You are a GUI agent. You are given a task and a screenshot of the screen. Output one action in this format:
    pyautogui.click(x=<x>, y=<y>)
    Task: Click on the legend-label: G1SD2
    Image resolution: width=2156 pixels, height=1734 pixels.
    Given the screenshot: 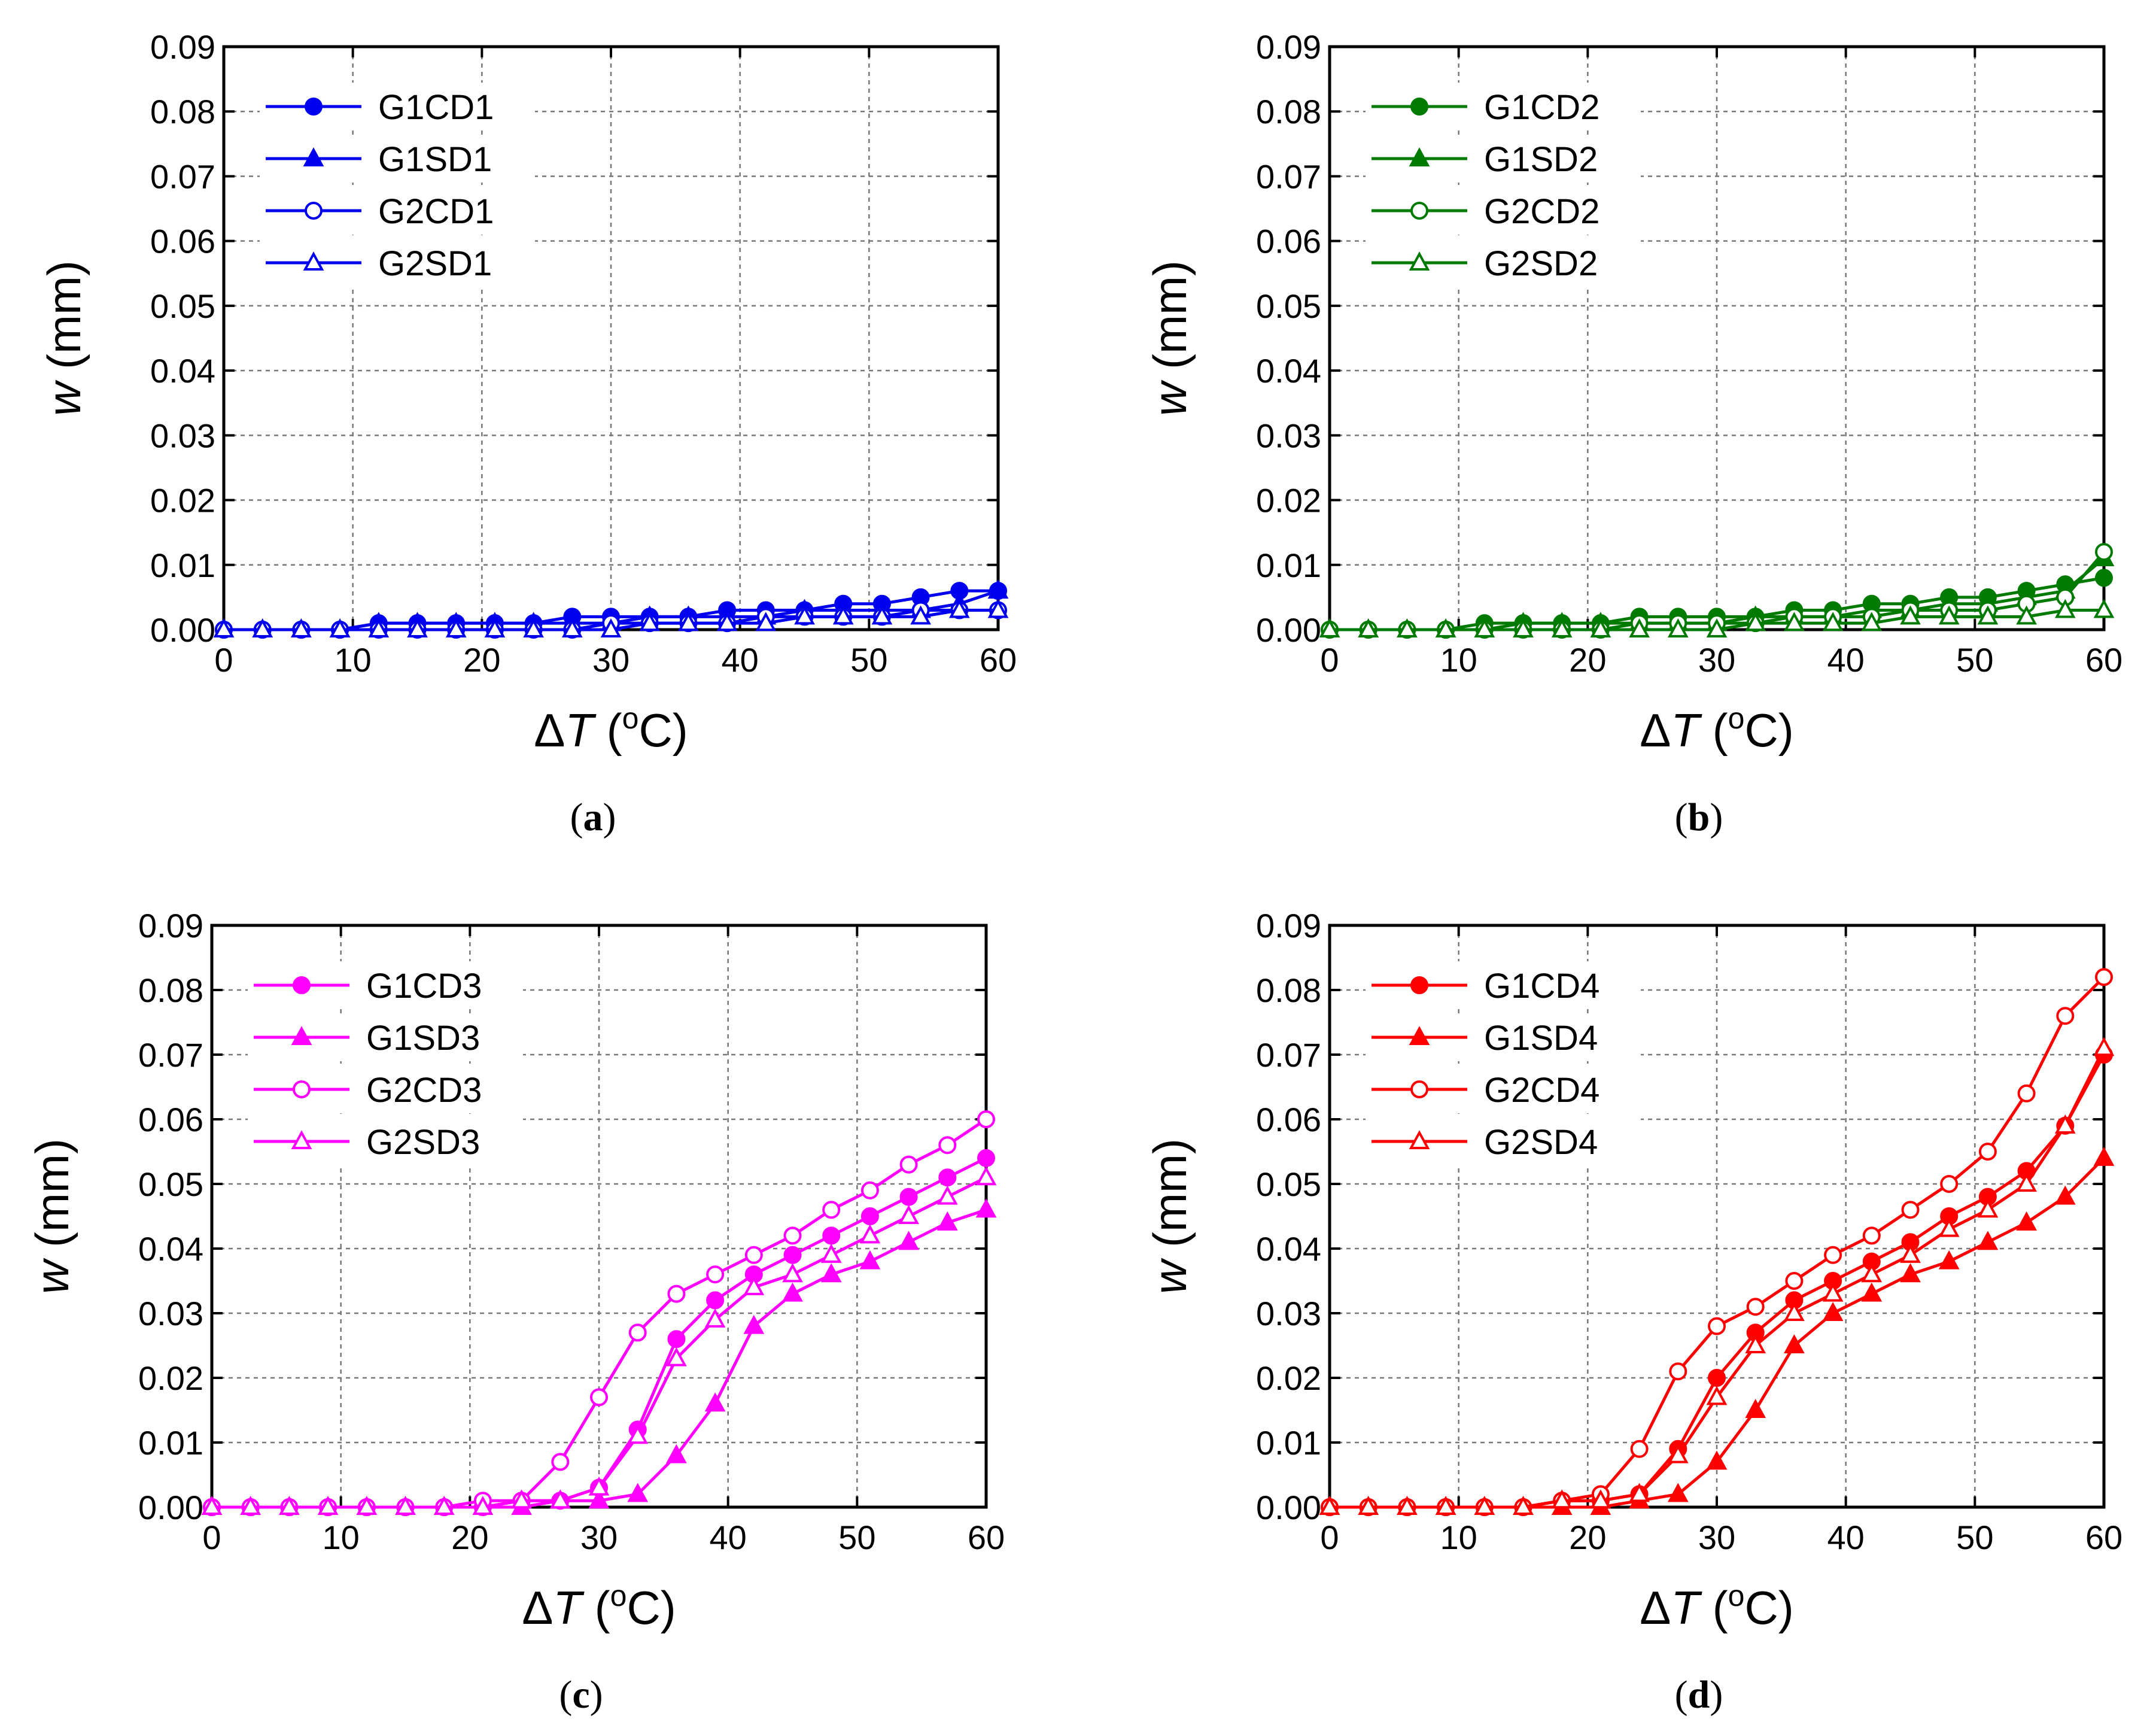 What is the action you would take?
    pyautogui.click(x=1541, y=160)
    